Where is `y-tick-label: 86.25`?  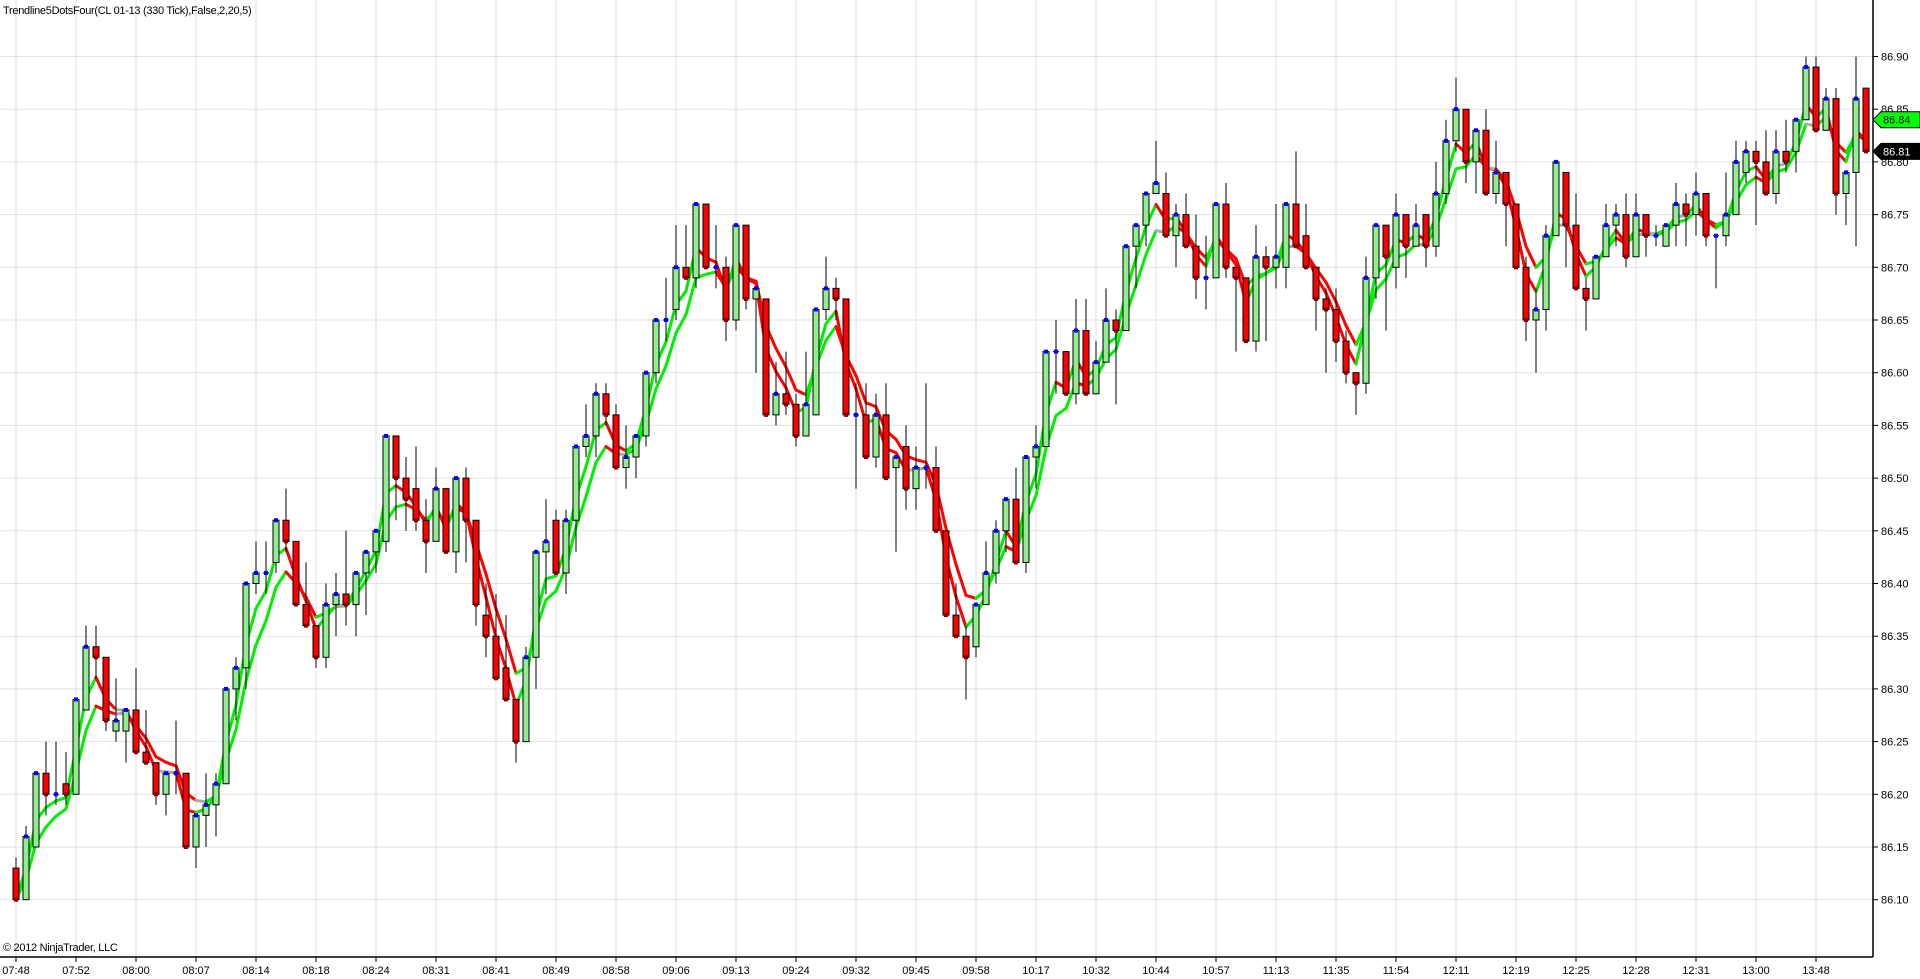
y-tick-label: 86.25 is located at coordinates (1895, 743).